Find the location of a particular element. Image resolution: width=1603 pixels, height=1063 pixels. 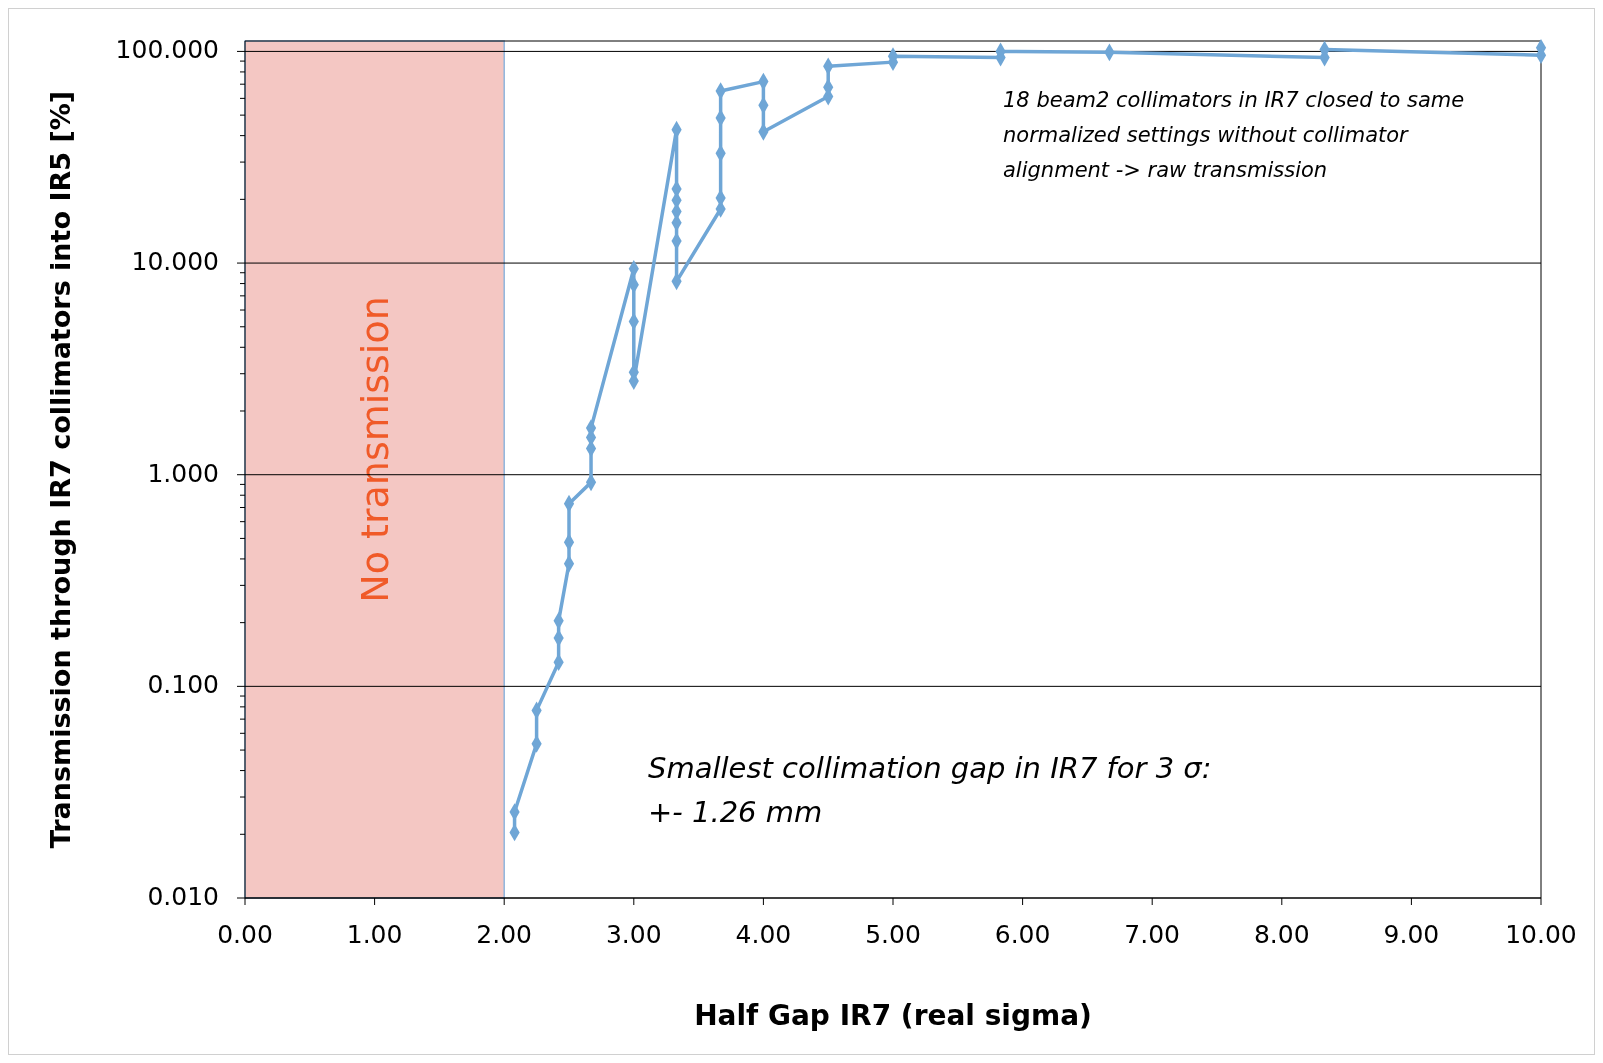

y-tick-label: 1.000 is located at coordinates (183, 473).